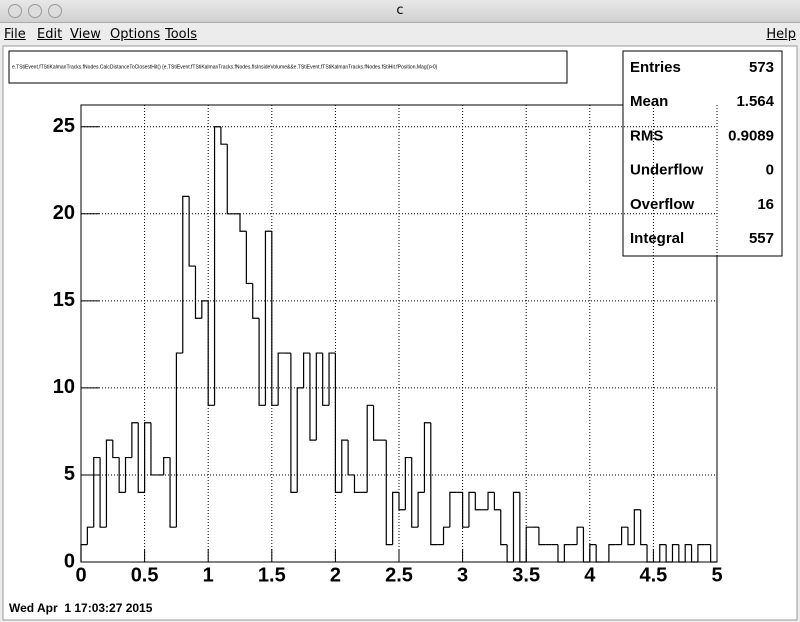  I want to click on x-tick-label: 1, so click(208, 575).